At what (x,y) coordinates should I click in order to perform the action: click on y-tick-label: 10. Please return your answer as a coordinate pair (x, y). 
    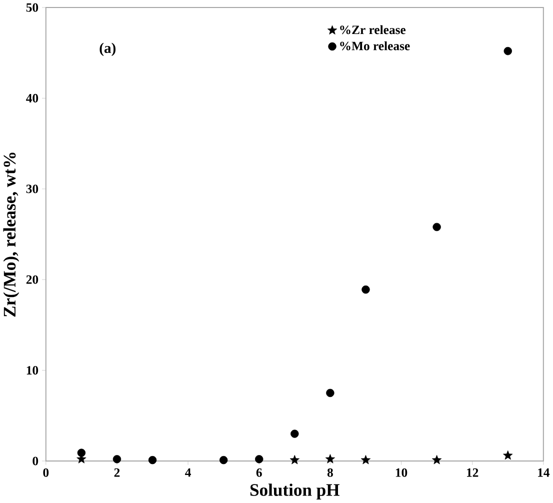
    Looking at the image, I should click on (32, 370).